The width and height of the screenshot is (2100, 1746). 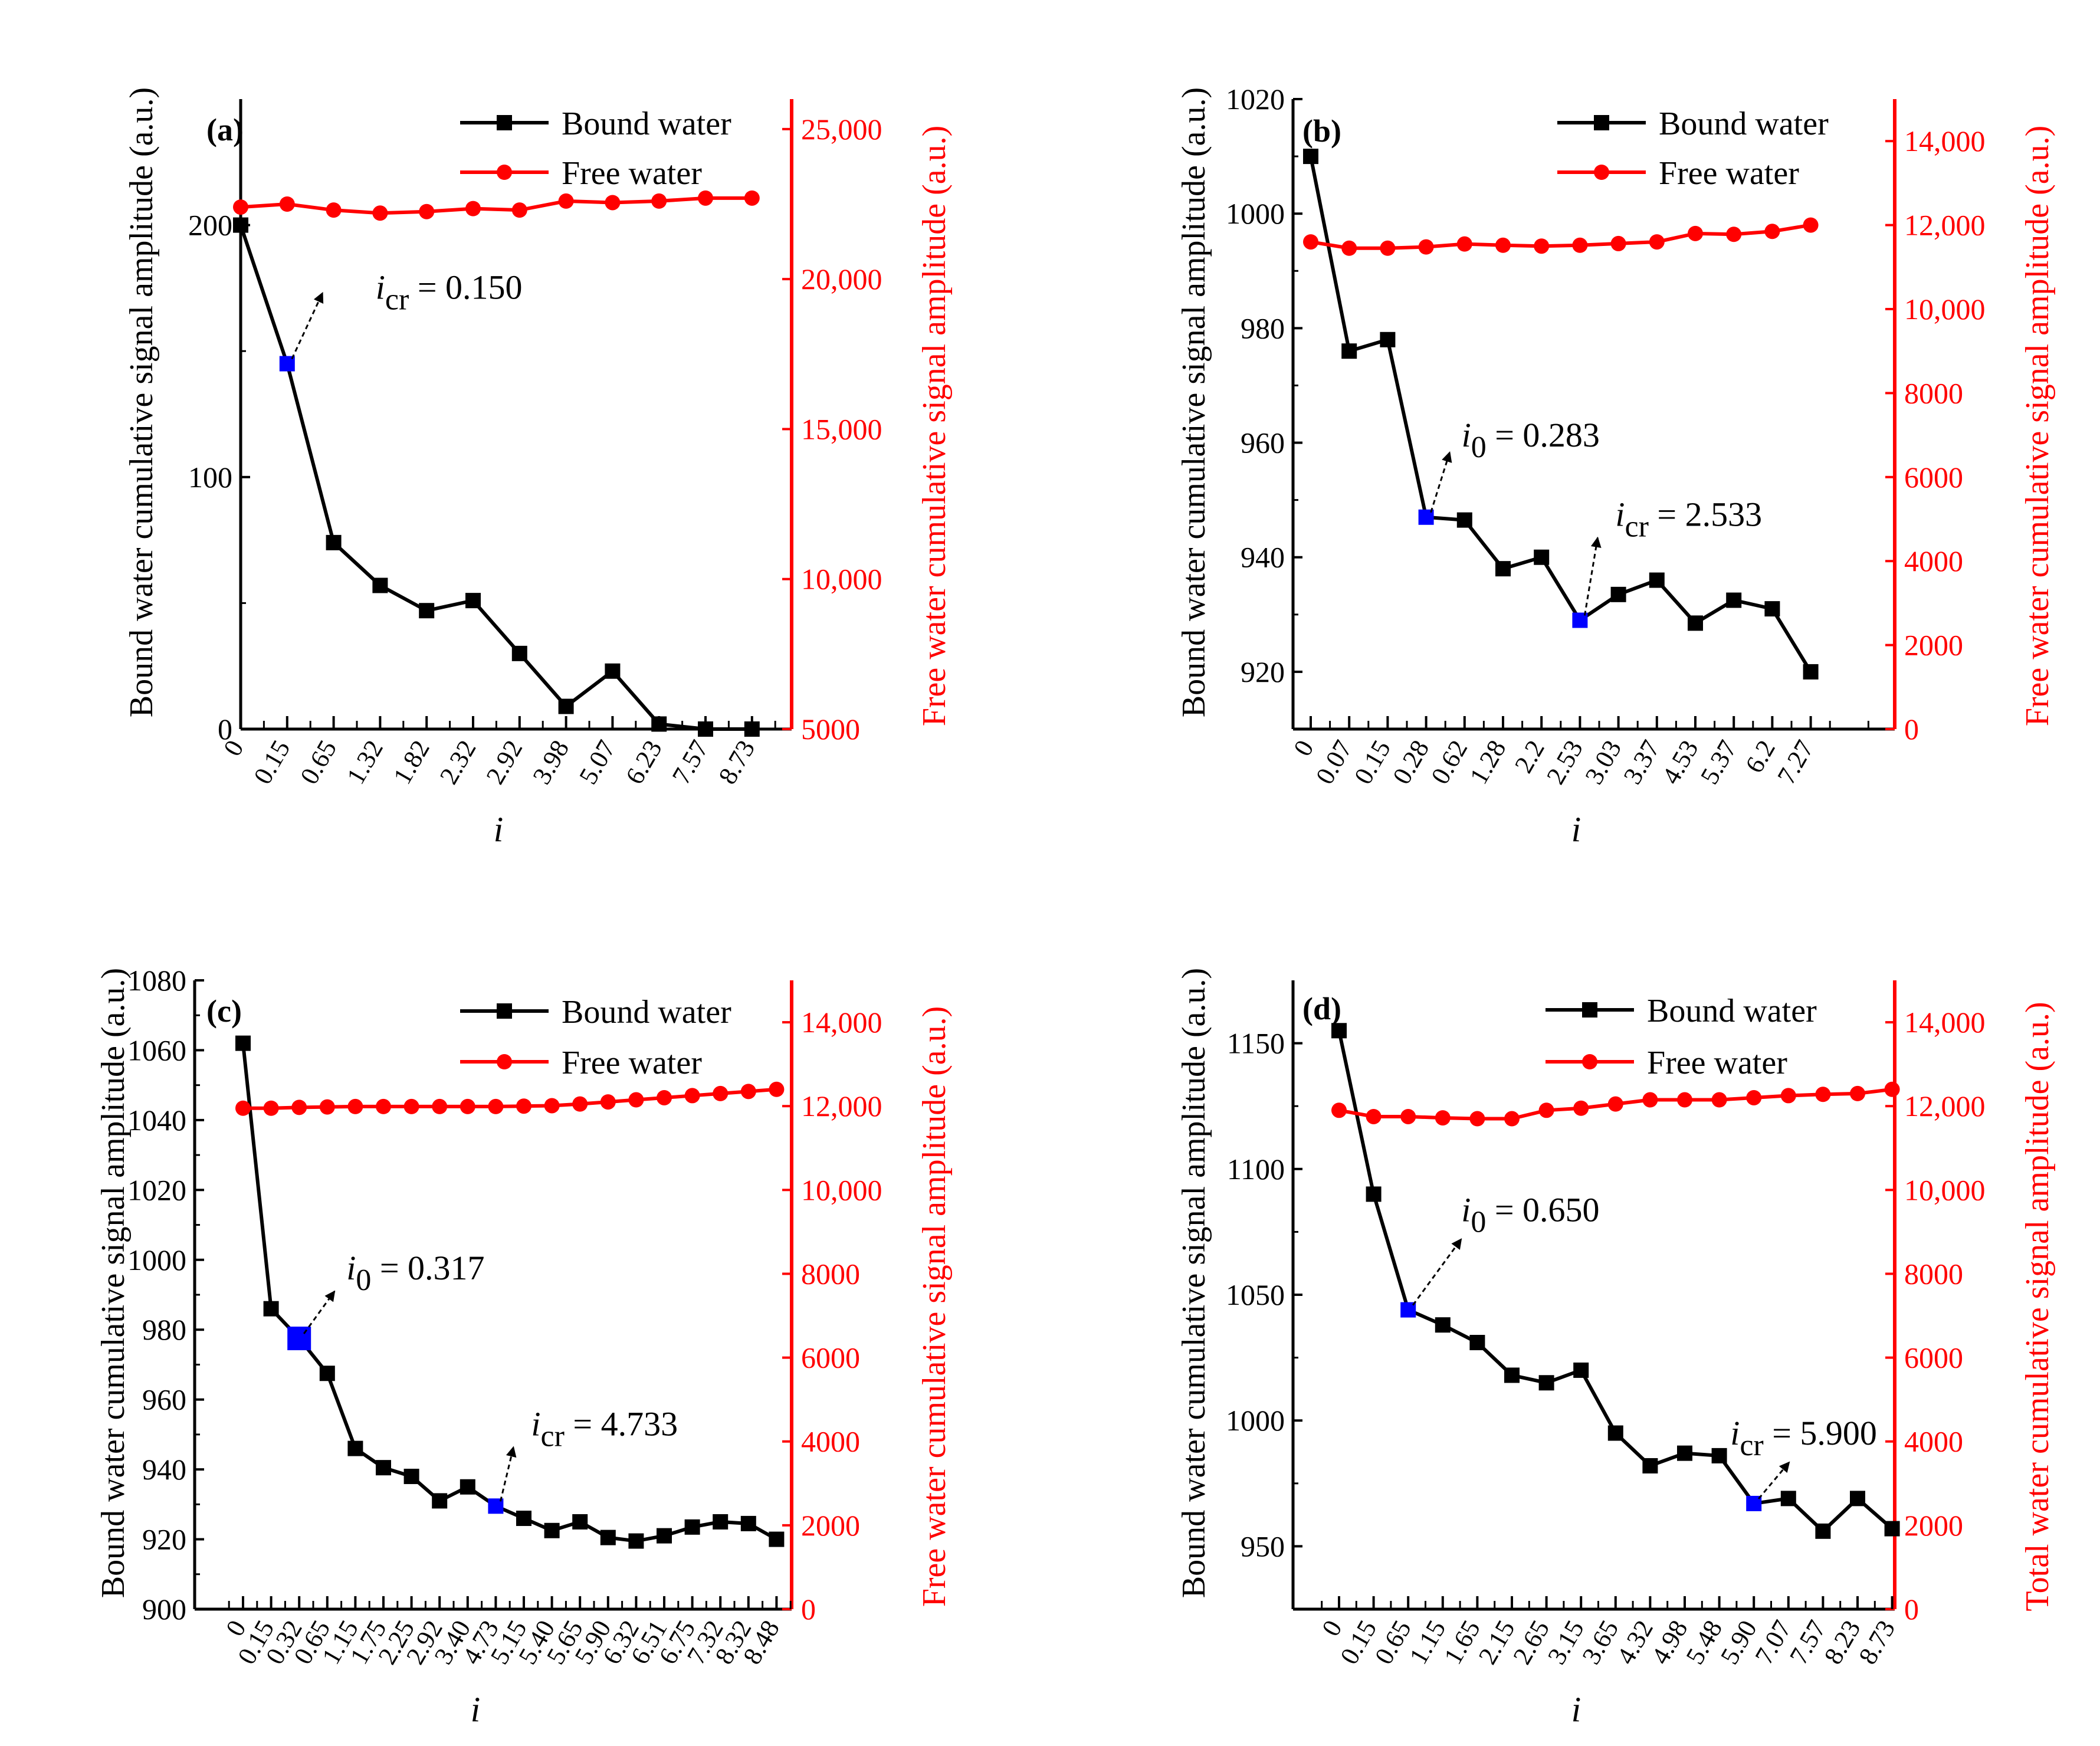 What do you see at coordinates (224, 1011) in the screenshot?
I see `panel-label: (c)` at bounding box center [224, 1011].